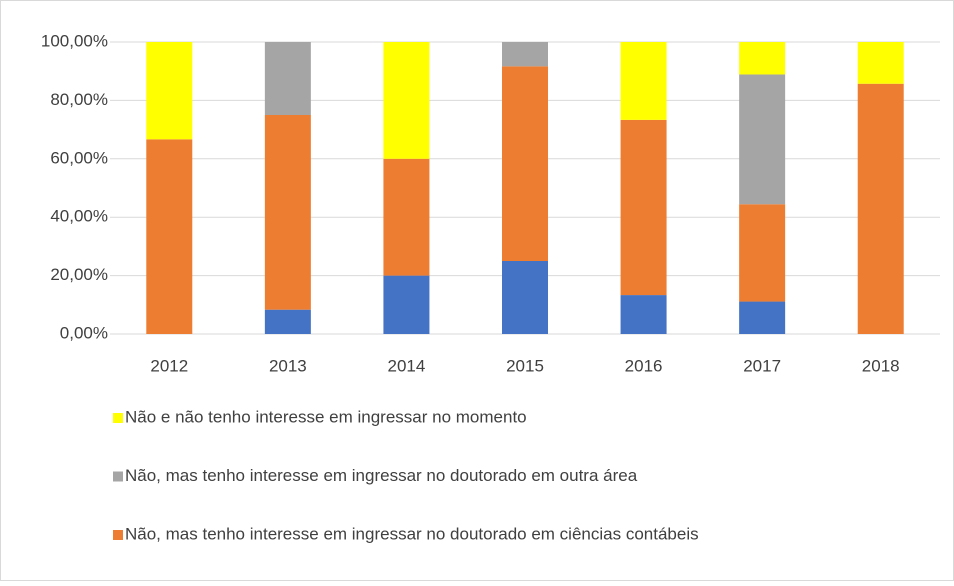 The image size is (954, 586). What do you see at coordinates (881, 365) in the screenshot?
I see `x-tick-label: 2018` at bounding box center [881, 365].